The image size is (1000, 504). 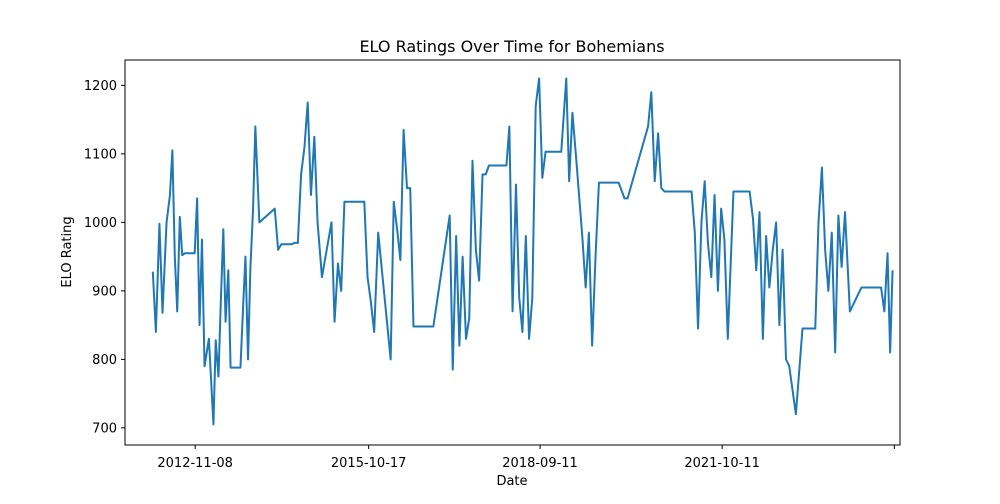 What do you see at coordinates (511, 46) in the screenshot?
I see `chart-title: ELO Ratings Over Time for Bohemians` at bounding box center [511, 46].